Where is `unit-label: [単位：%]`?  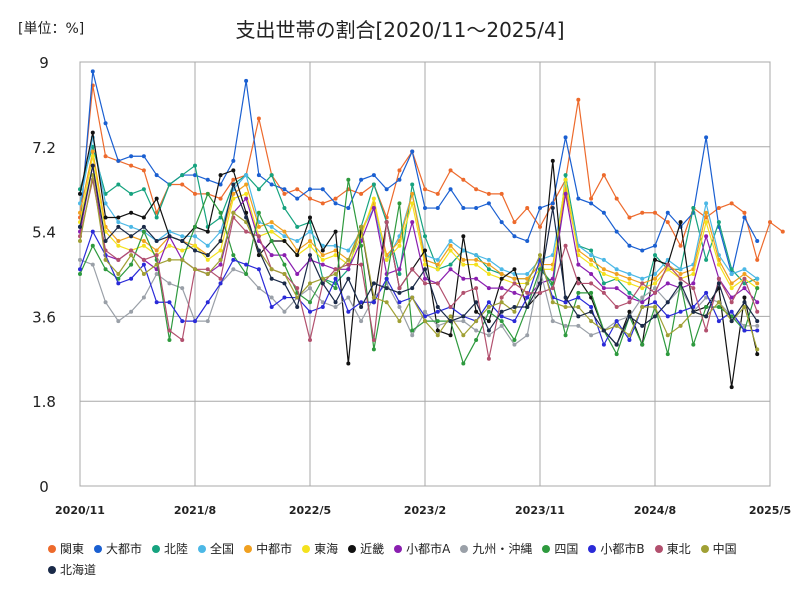 unit-label: [単位：%] is located at coordinates (51, 29).